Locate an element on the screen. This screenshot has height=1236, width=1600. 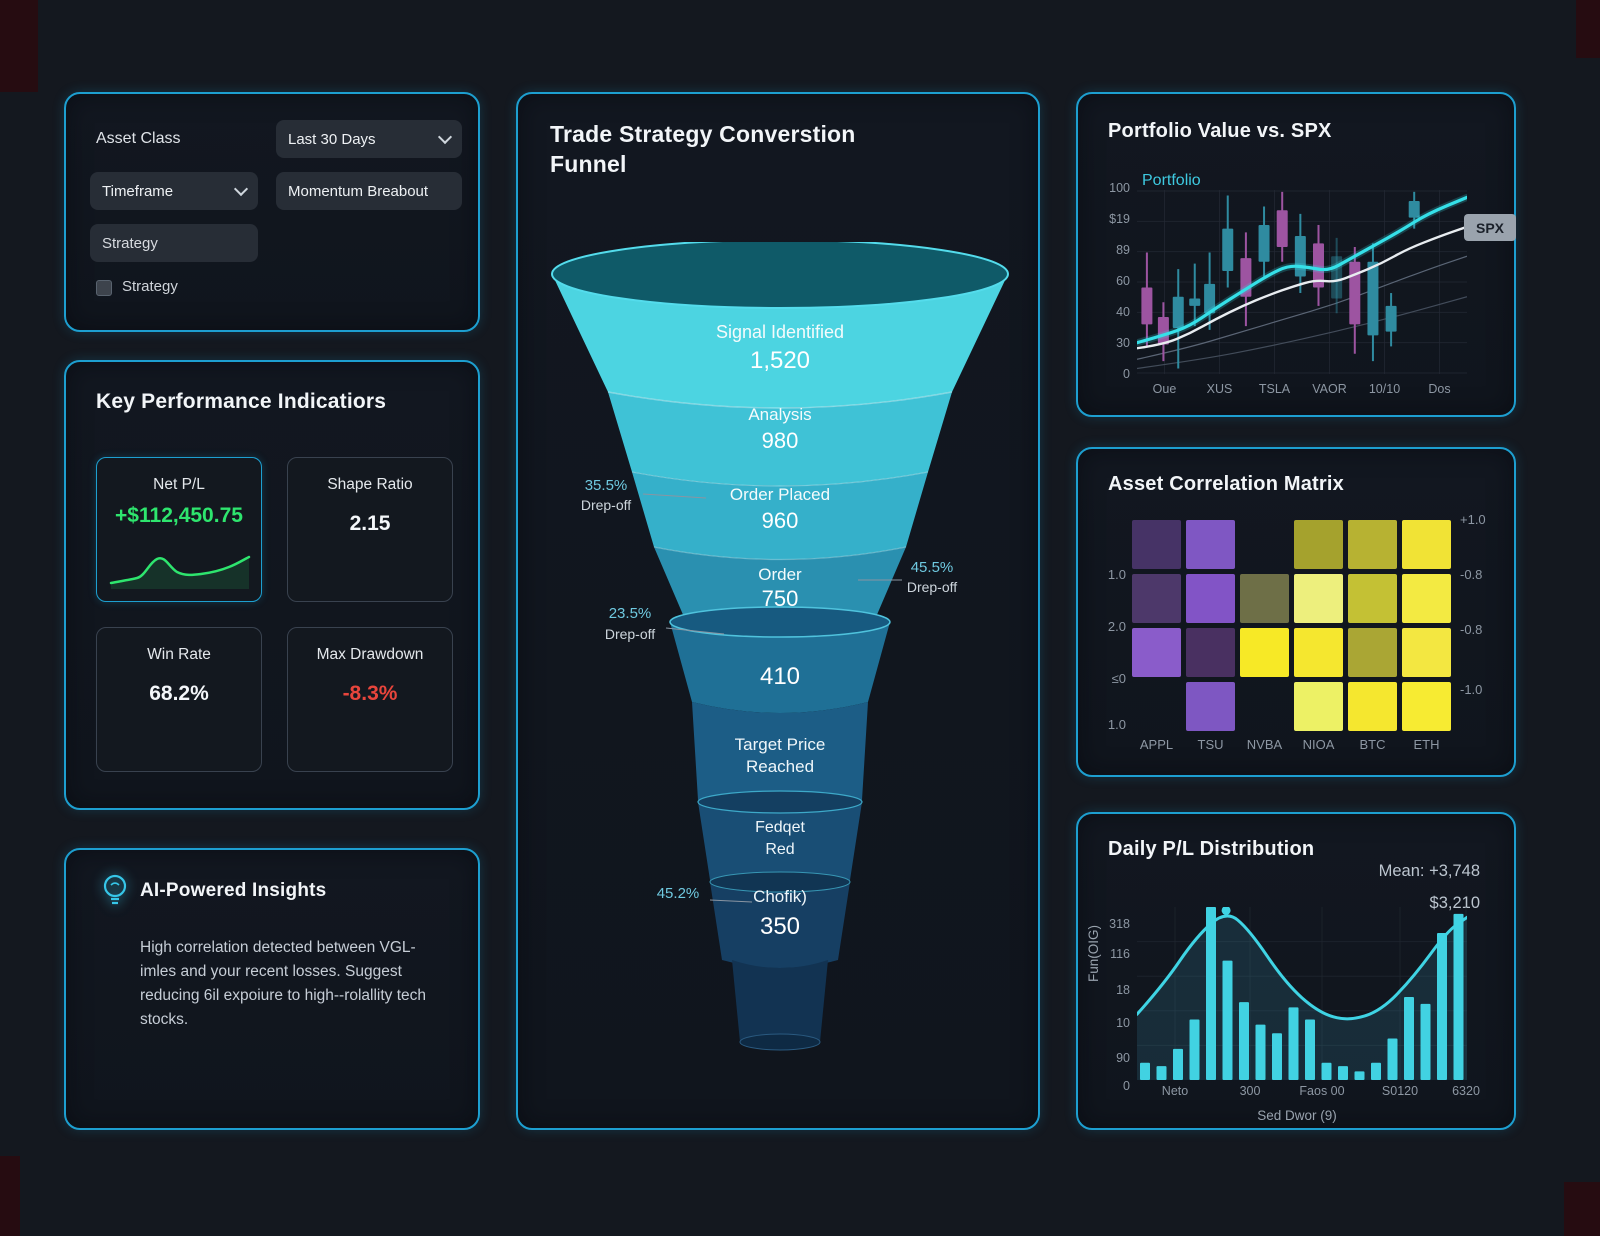
strategy-checkbox is located at coordinates (104, 288).